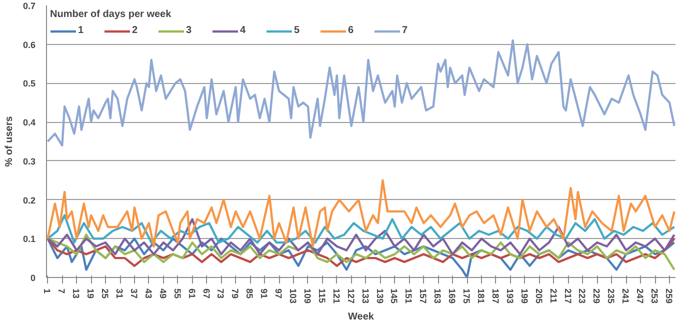 This screenshot has height=330, width=685. What do you see at coordinates (148, 293) in the screenshot?
I see `x-tick-label: 43` at bounding box center [148, 293].